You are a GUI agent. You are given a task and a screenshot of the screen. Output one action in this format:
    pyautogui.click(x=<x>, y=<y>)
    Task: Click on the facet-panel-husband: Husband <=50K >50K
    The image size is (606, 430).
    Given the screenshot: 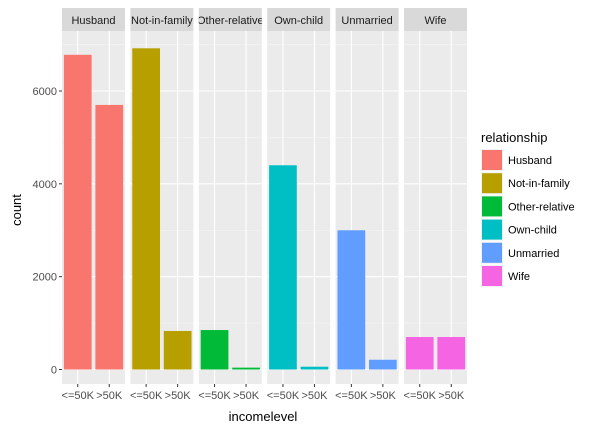 What is the action you would take?
    pyautogui.click(x=93, y=205)
    